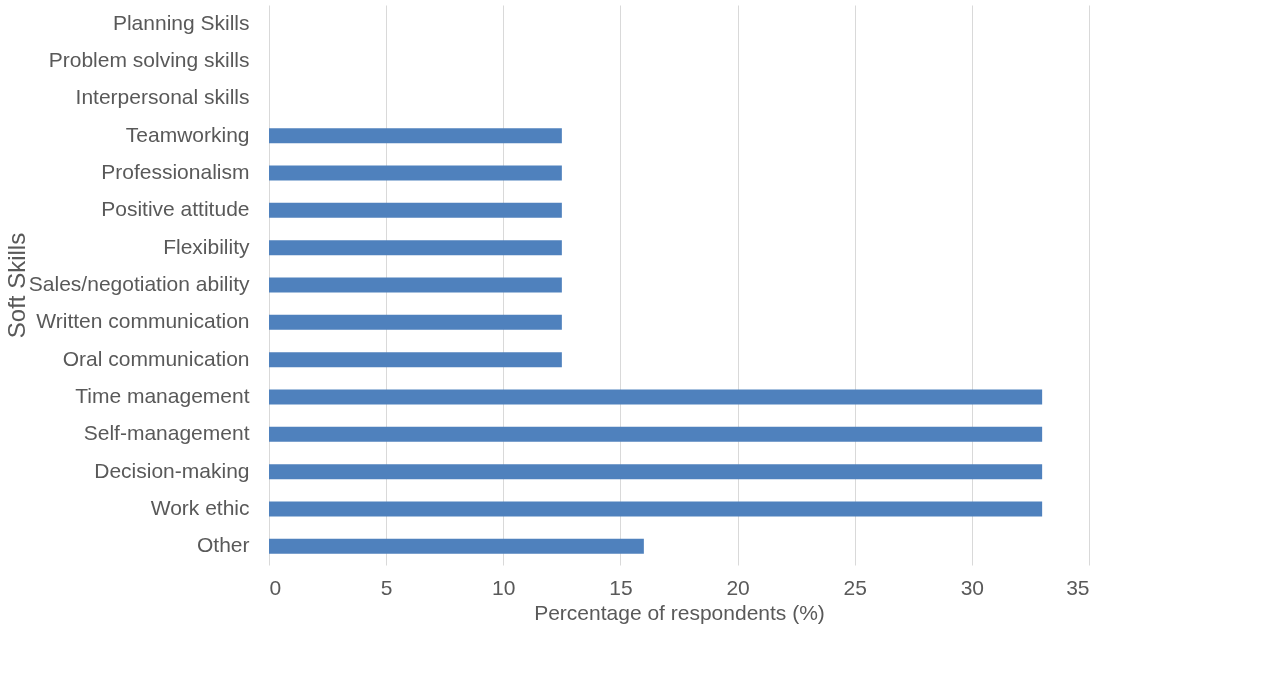 This screenshot has width=1269, height=687. Describe the element at coordinates (166, 433) in the screenshot. I see `y-tick-label: Self-management` at that location.